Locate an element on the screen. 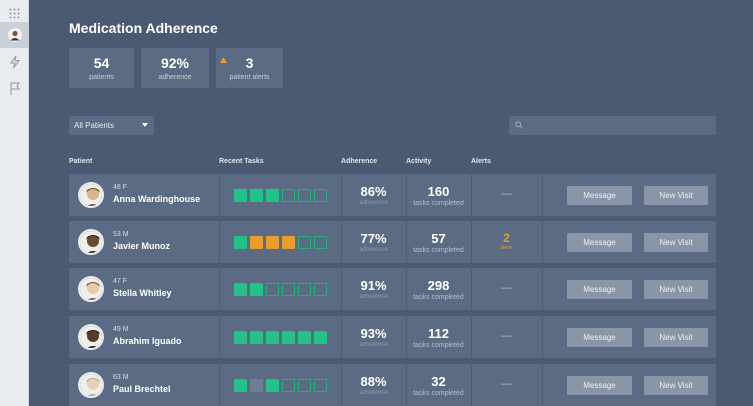 The width and height of the screenshot is (753, 406). adherence-value: 88% is located at coordinates (373, 381).